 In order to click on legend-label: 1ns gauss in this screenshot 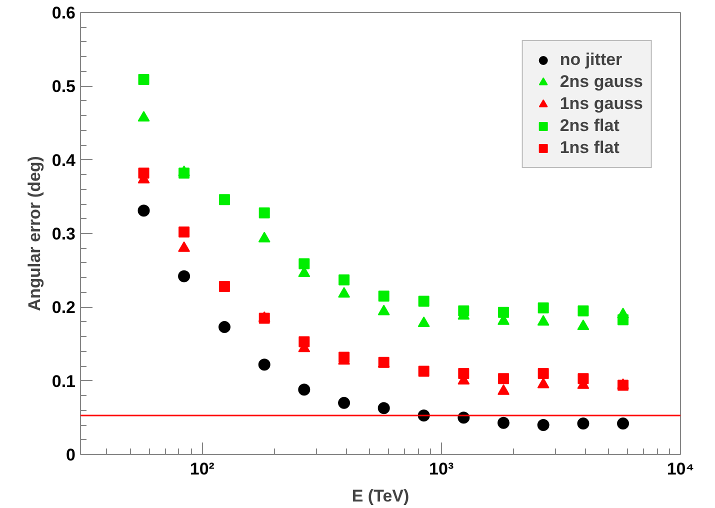, I will do `click(601, 104)`.